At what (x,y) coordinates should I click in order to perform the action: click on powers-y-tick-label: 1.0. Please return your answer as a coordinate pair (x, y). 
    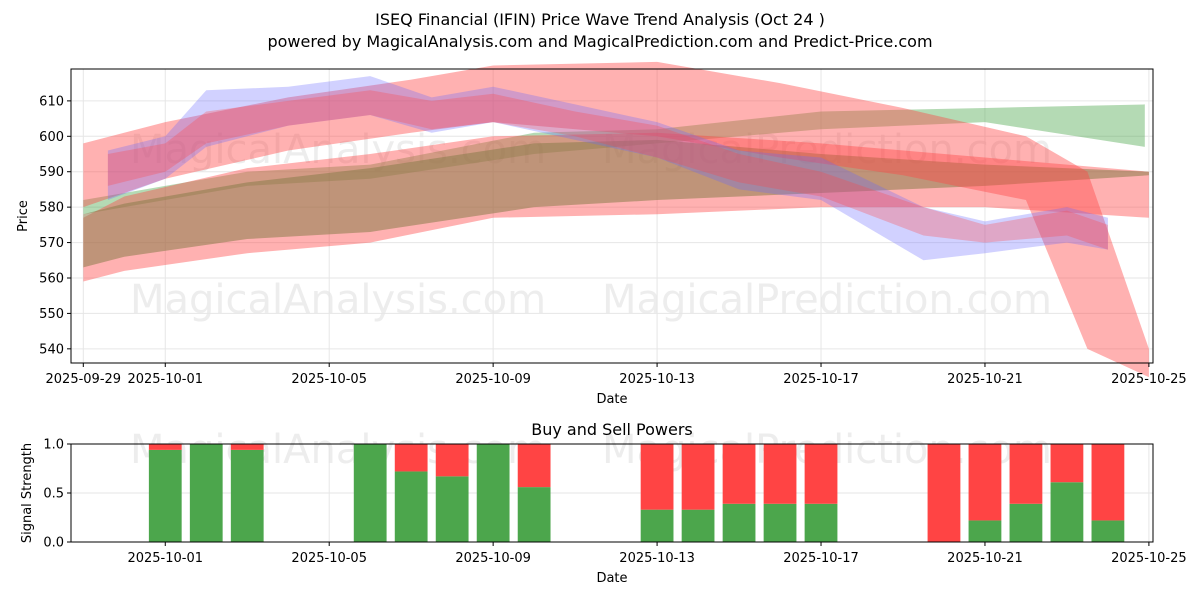
    Looking at the image, I should click on (53, 445).